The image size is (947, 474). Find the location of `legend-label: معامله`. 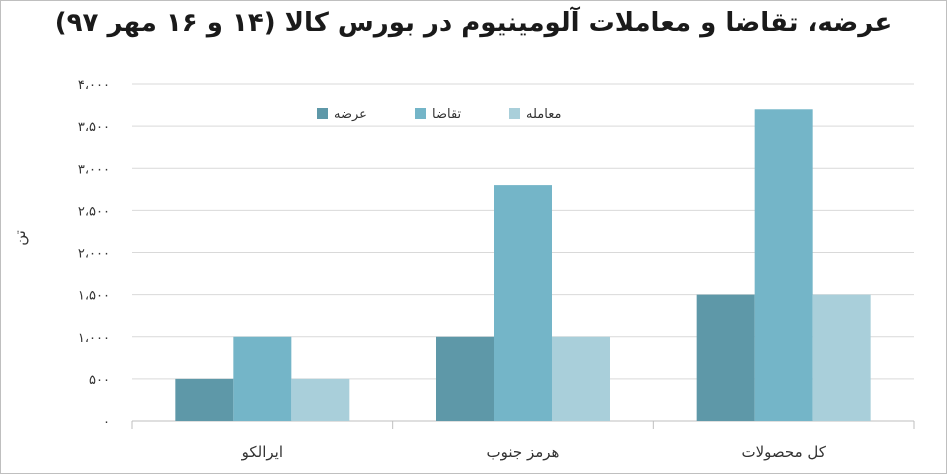

legend-label: معامله is located at coordinates (543, 114).